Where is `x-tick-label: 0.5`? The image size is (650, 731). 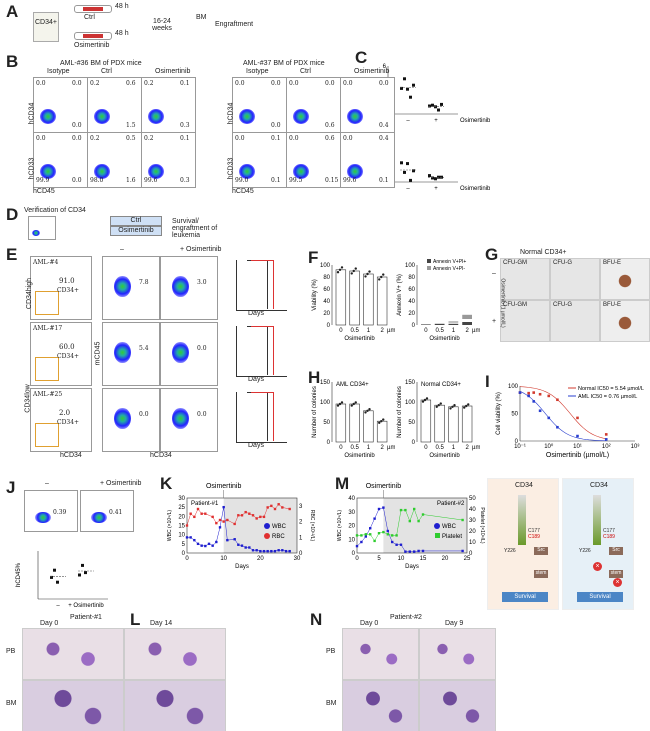
x-tick-label: 0.5 is located at coordinates (354, 448).